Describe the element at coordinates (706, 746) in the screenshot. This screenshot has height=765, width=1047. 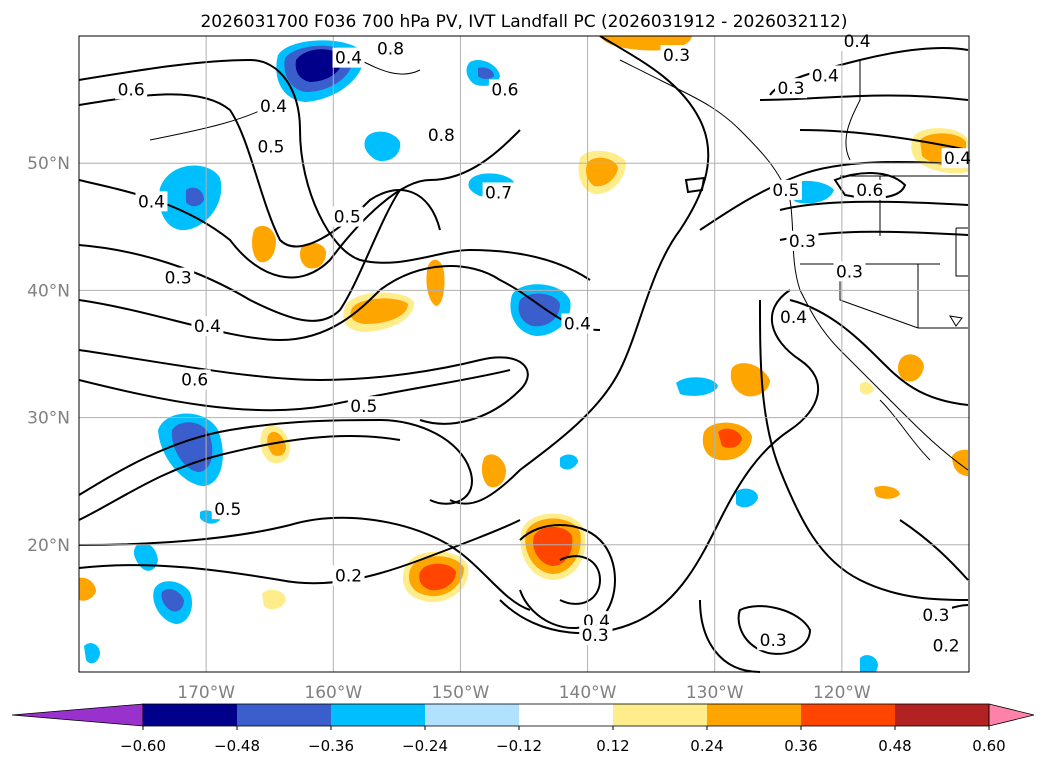
I see `colorbar-tick-label: 0.24` at that location.